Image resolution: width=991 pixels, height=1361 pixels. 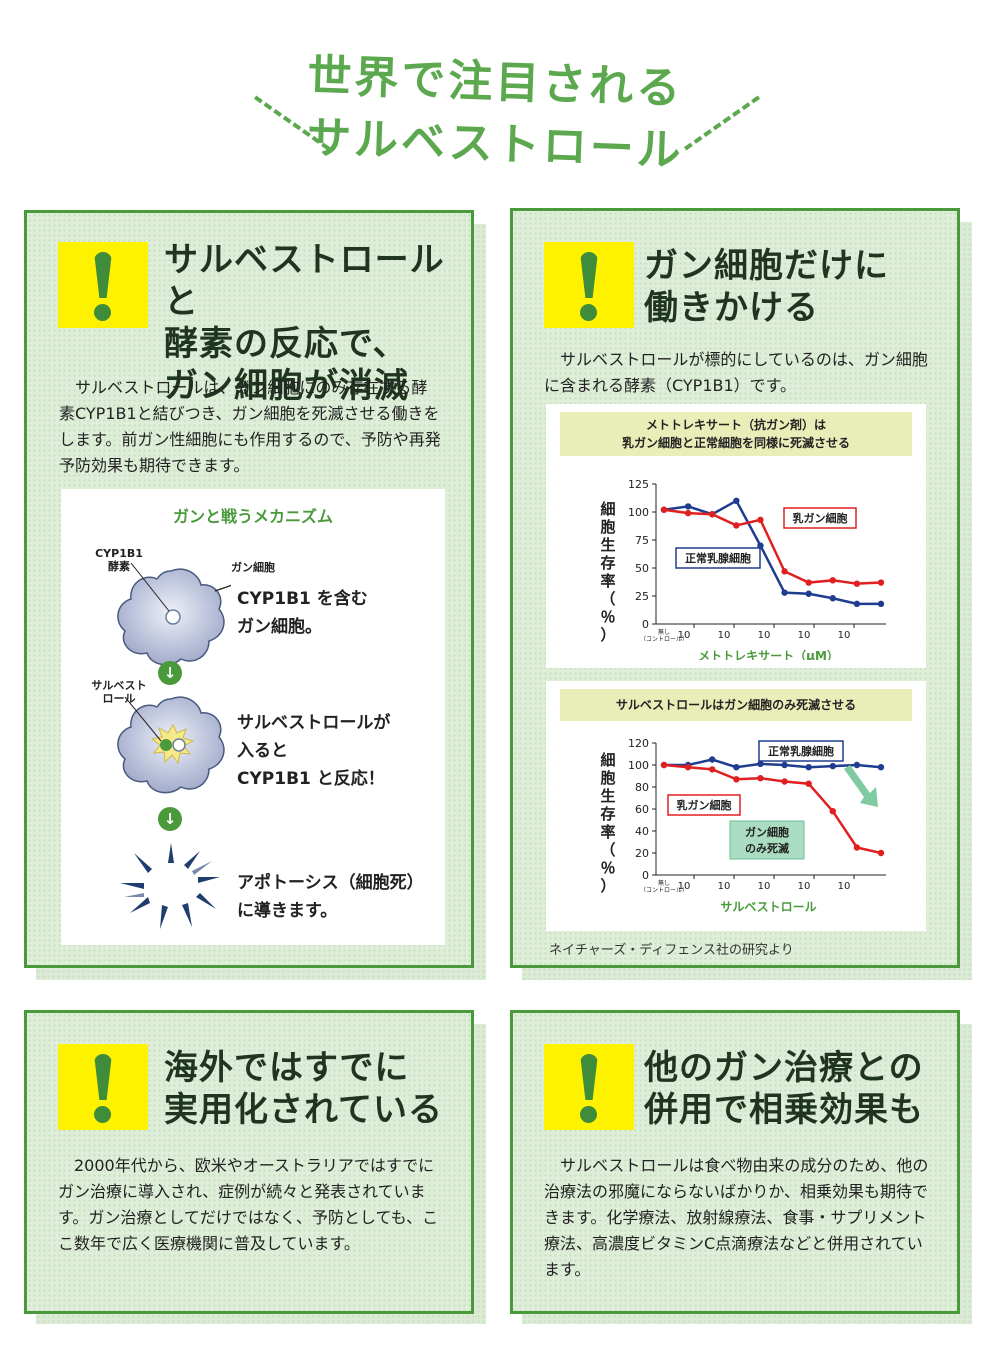 I want to click on y-tick-label: 120, so click(x=638, y=743).